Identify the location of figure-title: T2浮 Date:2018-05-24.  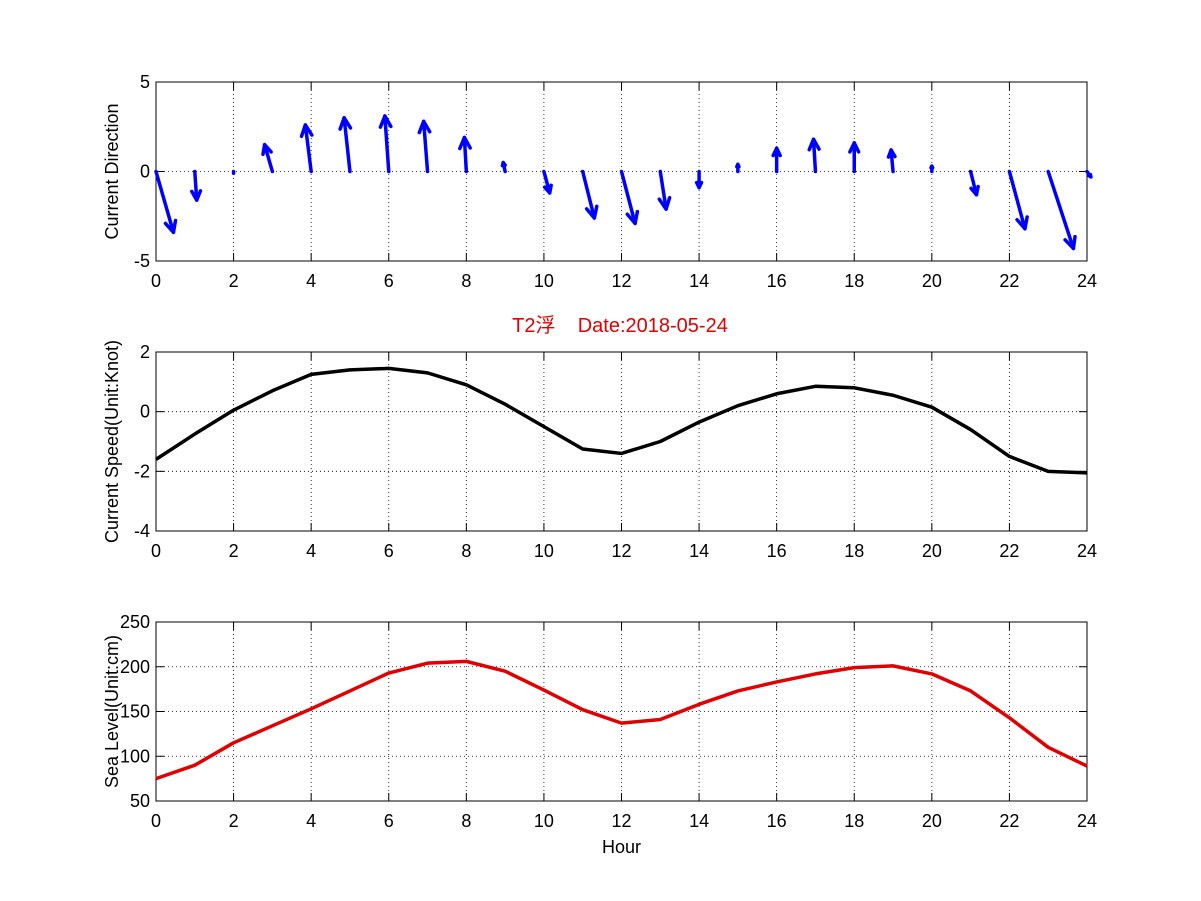
(620, 325).